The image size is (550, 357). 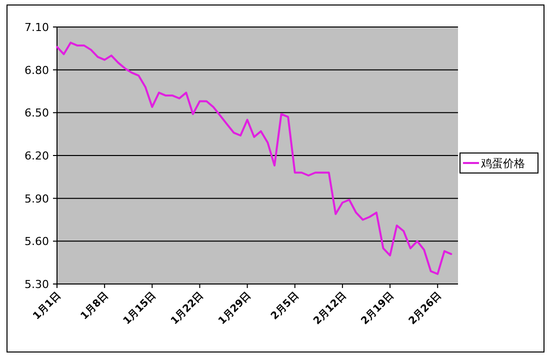 I want to click on legend-label: 鸡蛋价格, so click(x=502, y=163).